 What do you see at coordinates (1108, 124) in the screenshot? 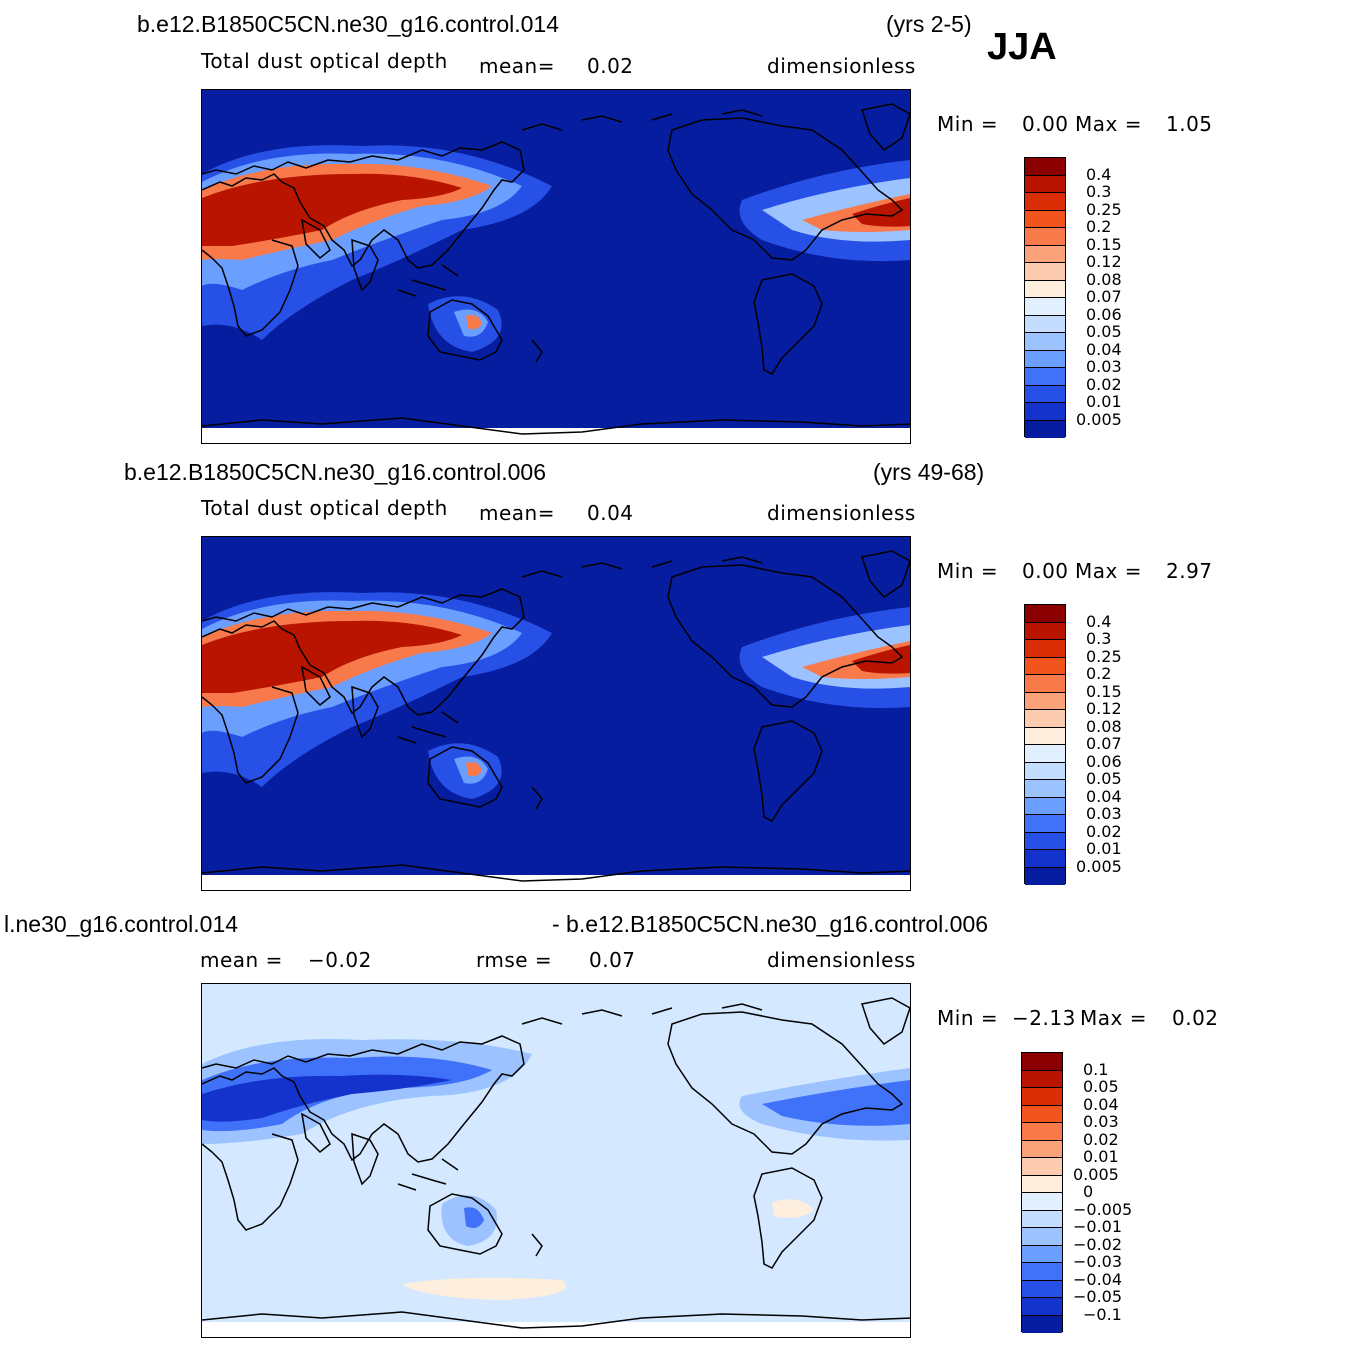
I see `panel1-max-label: Max =` at bounding box center [1108, 124].